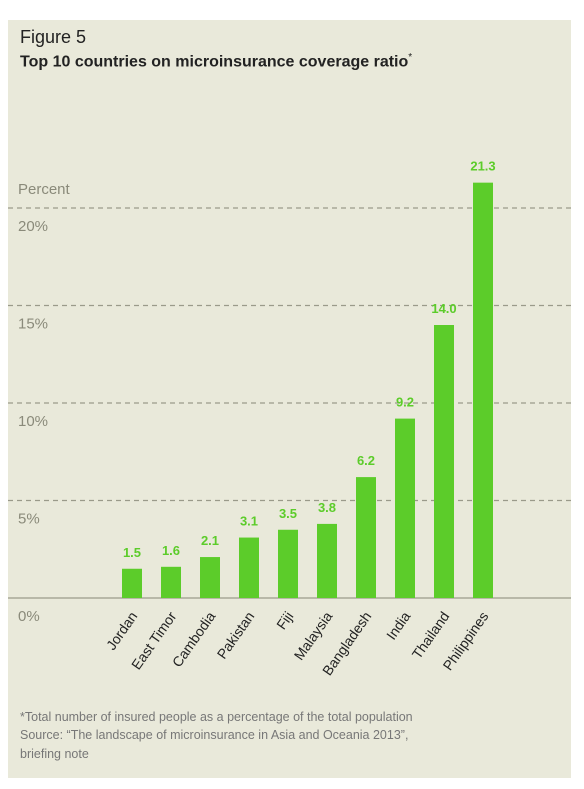 Image resolution: width=584 pixels, height=789 pixels. What do you see at coordinates (249, 567) in the screenshot?
I see `bar-pakistan` at bounding box center [249, 567].